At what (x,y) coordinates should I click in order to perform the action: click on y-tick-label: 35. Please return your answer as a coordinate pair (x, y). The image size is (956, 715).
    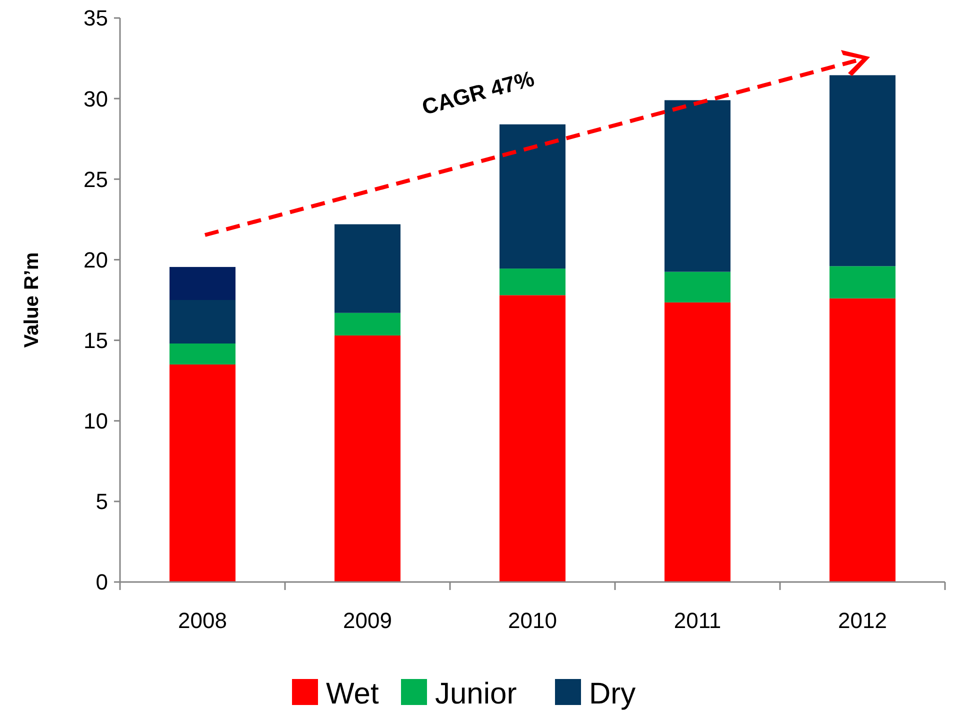
    Looking at the image, I should click on (96, 18).